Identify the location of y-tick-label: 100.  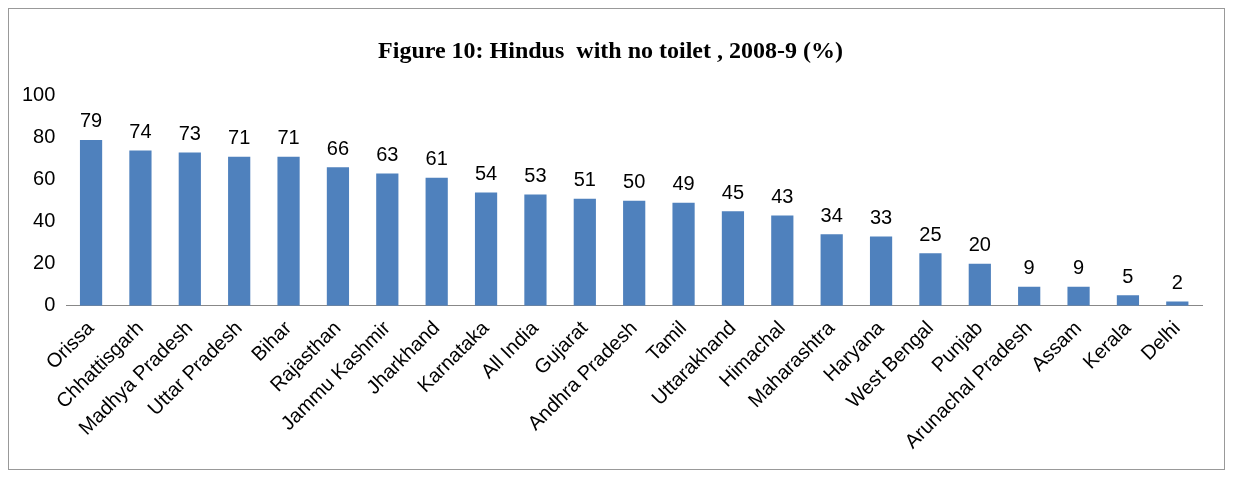
(38, 94).